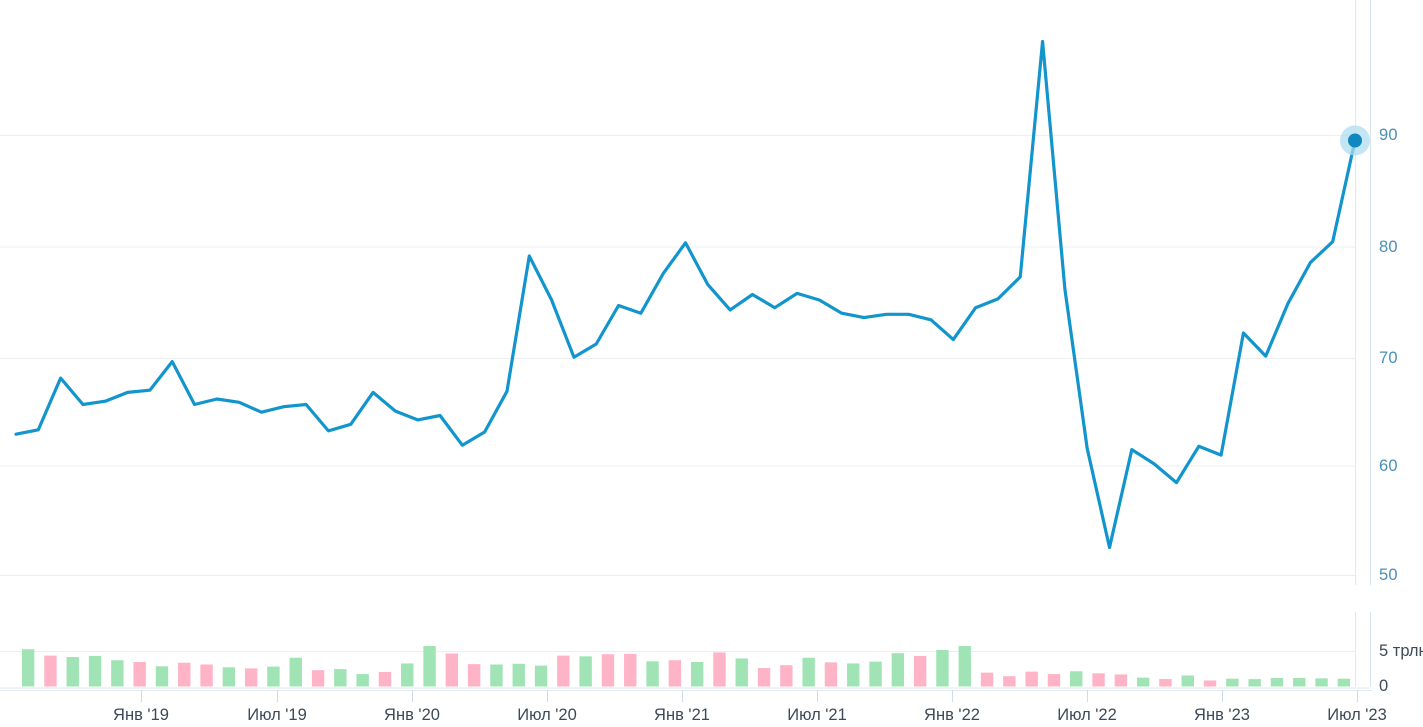  Describe the element at coordinates (1357, 715) in the screenshot. I see `x-axis-tick-label: Июл '23` at that location.